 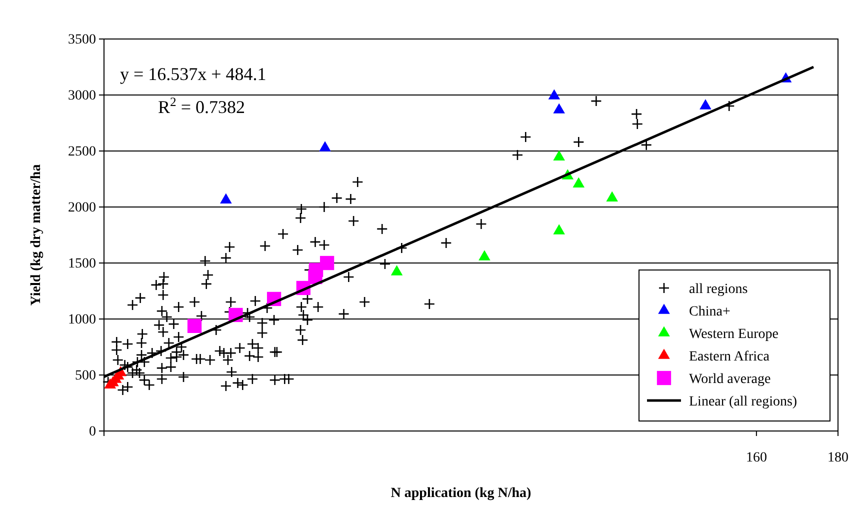 I want to click on x-tick-label: 180, so click(x=838, y=458).